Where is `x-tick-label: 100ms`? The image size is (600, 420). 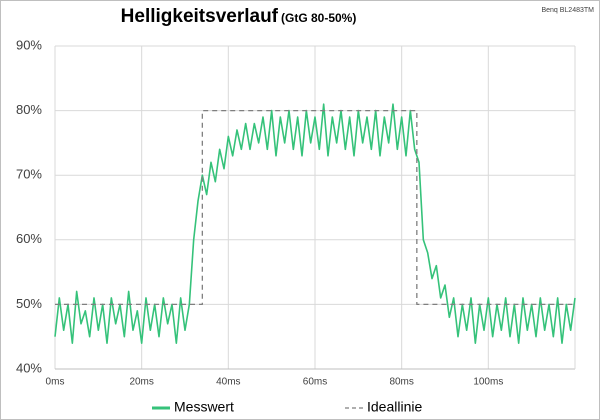 x-tick-label: 100ms is located at coordinates (488, 382).